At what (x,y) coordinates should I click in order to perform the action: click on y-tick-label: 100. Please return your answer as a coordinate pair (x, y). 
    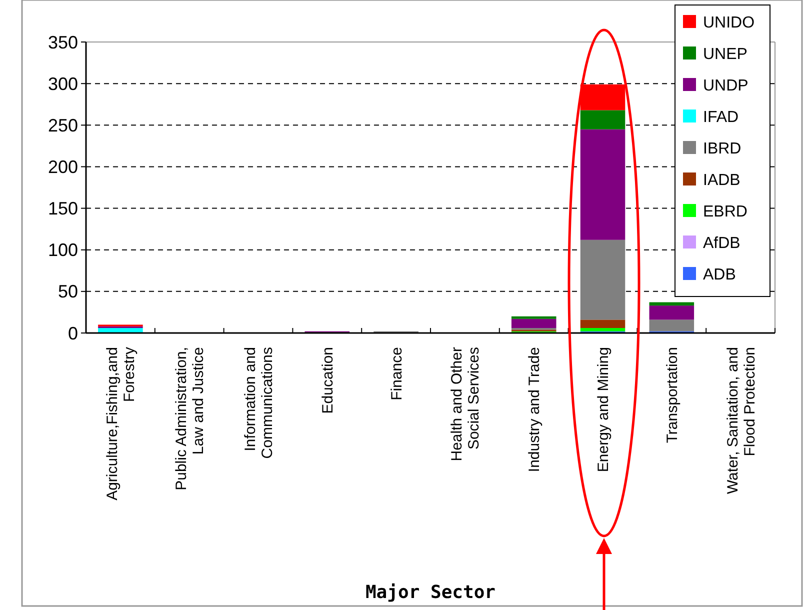
    Looking at the image, I should click on (63, 250).